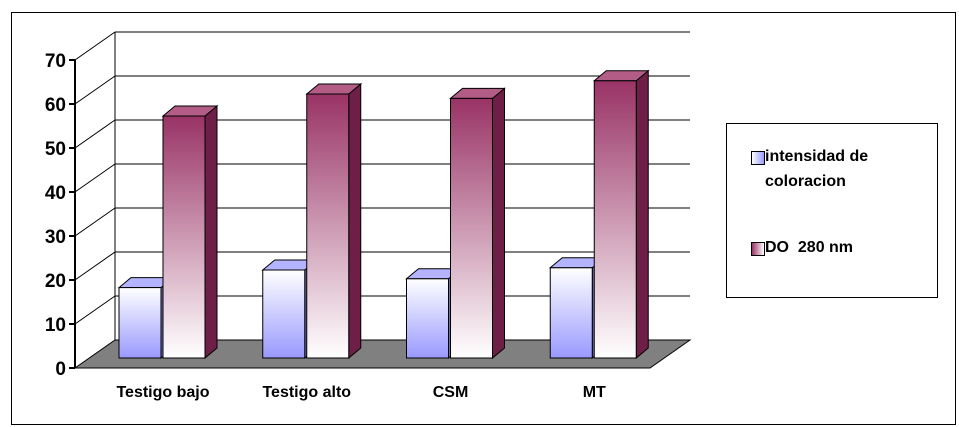 Image resolution: width=959 pixels, height=427 pixels. Describe the element at coordinates (361, 392) in the screenshot. I see `category-labels: Testigo bajo Testigo alto CSM MT` at that location.